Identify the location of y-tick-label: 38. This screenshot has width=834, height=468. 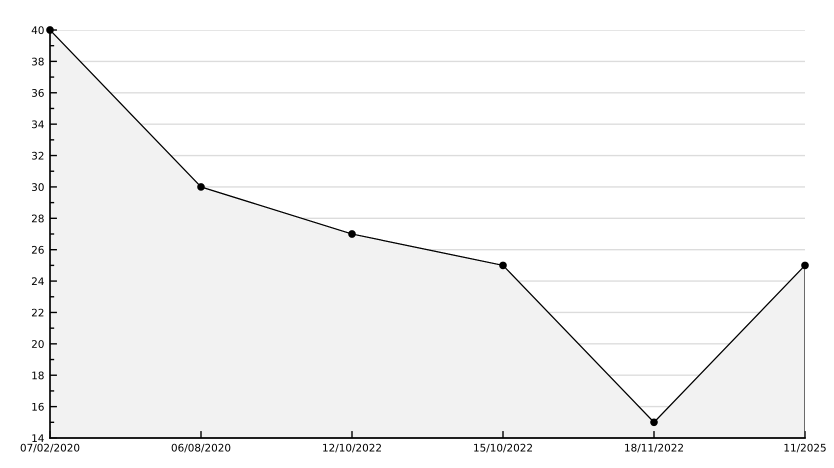
(38, 62).